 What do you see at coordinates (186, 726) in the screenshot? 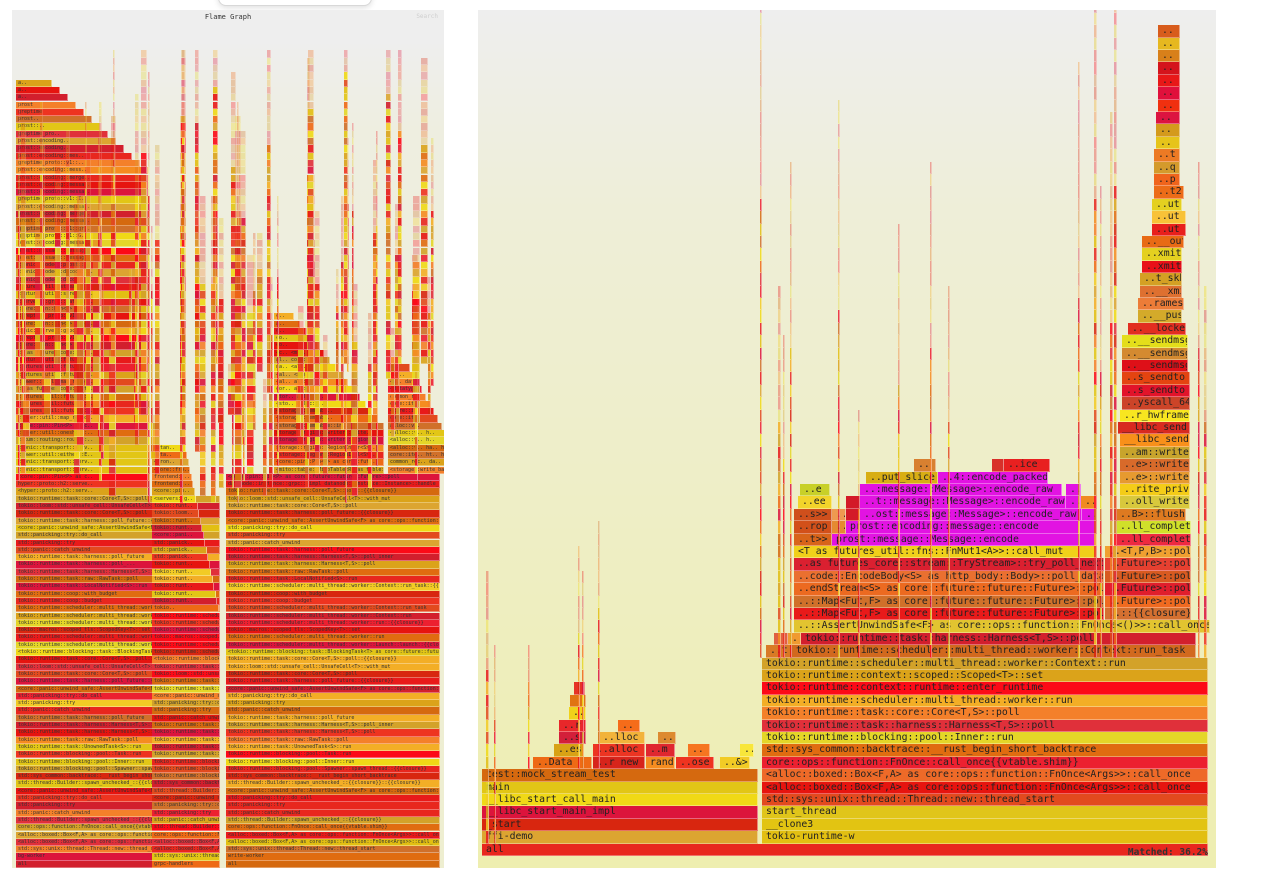
I see `flame-frame: tokio::runtime::task::..` at bounding box center [186, 726].